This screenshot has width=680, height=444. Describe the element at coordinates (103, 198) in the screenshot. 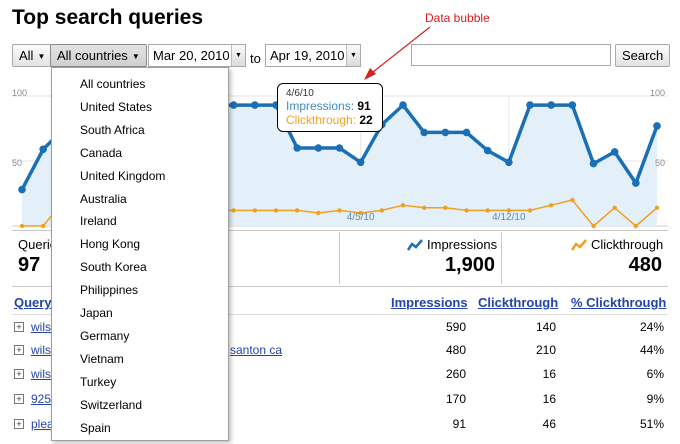

I see `country-menu-item: Australia` at that location.